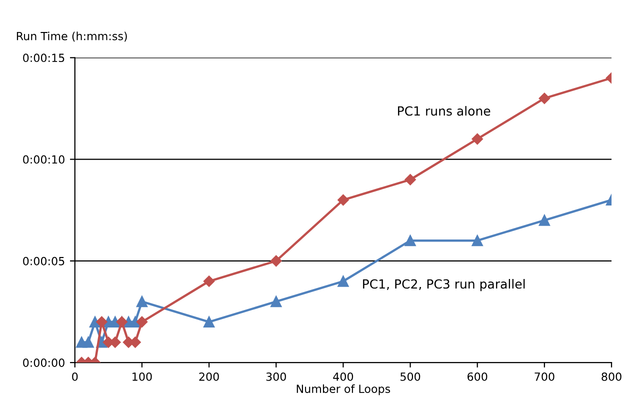 Image resolution: width=624 pixels, height=412 pixels. Describe the element at coordinates (343, 376) in the screenshot. I see `x-tick-label: 400` at that location.